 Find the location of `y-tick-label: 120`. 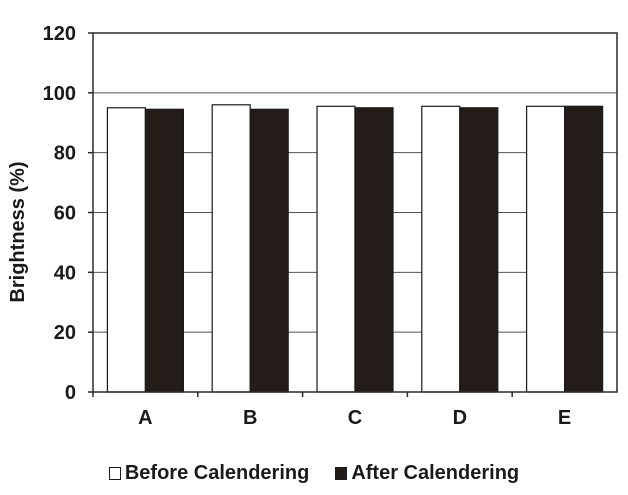

y-tick-label: 120 is located at coordinates (59, 34).